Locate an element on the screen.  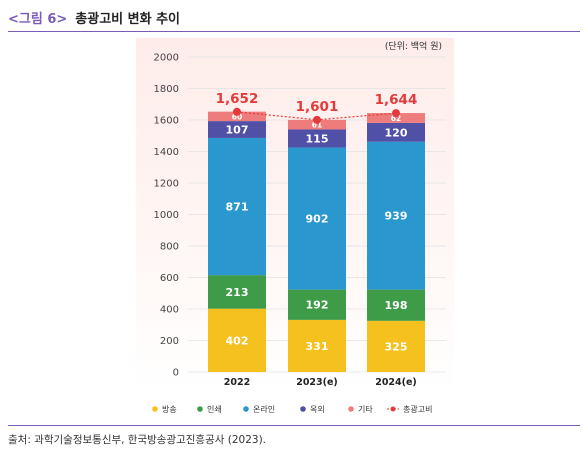
legend-item: 온라인 is located at coordinates (259, 409).